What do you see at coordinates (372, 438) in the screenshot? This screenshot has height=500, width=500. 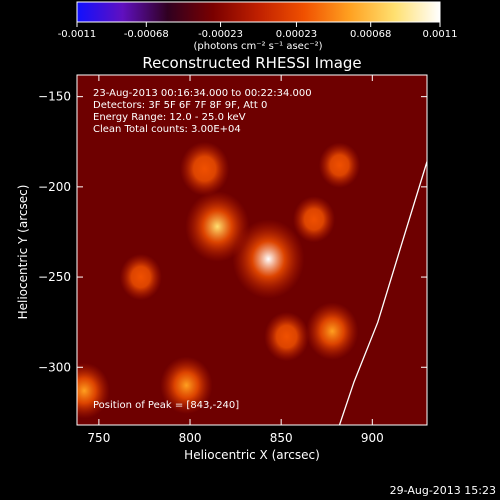 I see `x-tick-label: 900` at bounding box center [372, 438].